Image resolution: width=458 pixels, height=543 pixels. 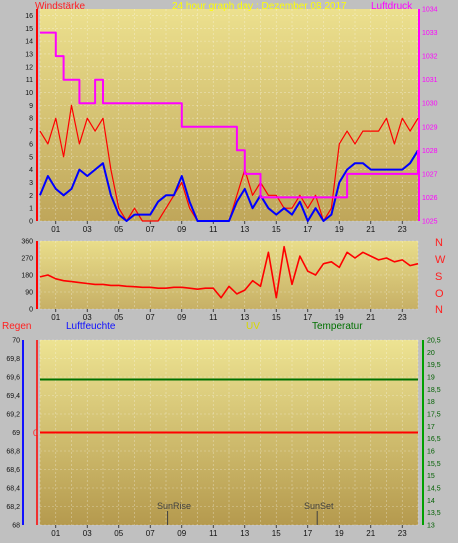 What do you see at coordinates (60, 6) in the screenshot?
I see `wind-title: Windstärke` at bounding box center [60, 6].